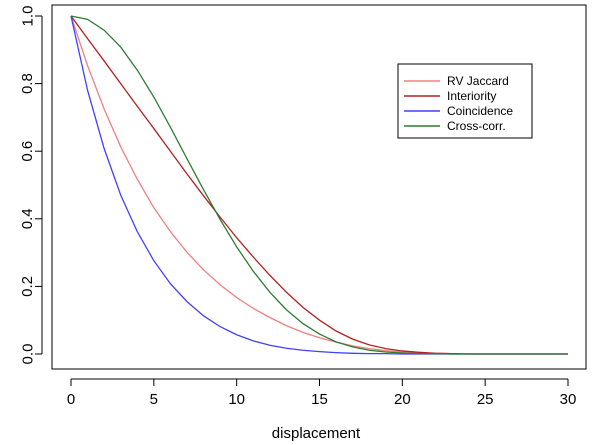  I want to click on x-tick-label: 30, so click(568, 399).